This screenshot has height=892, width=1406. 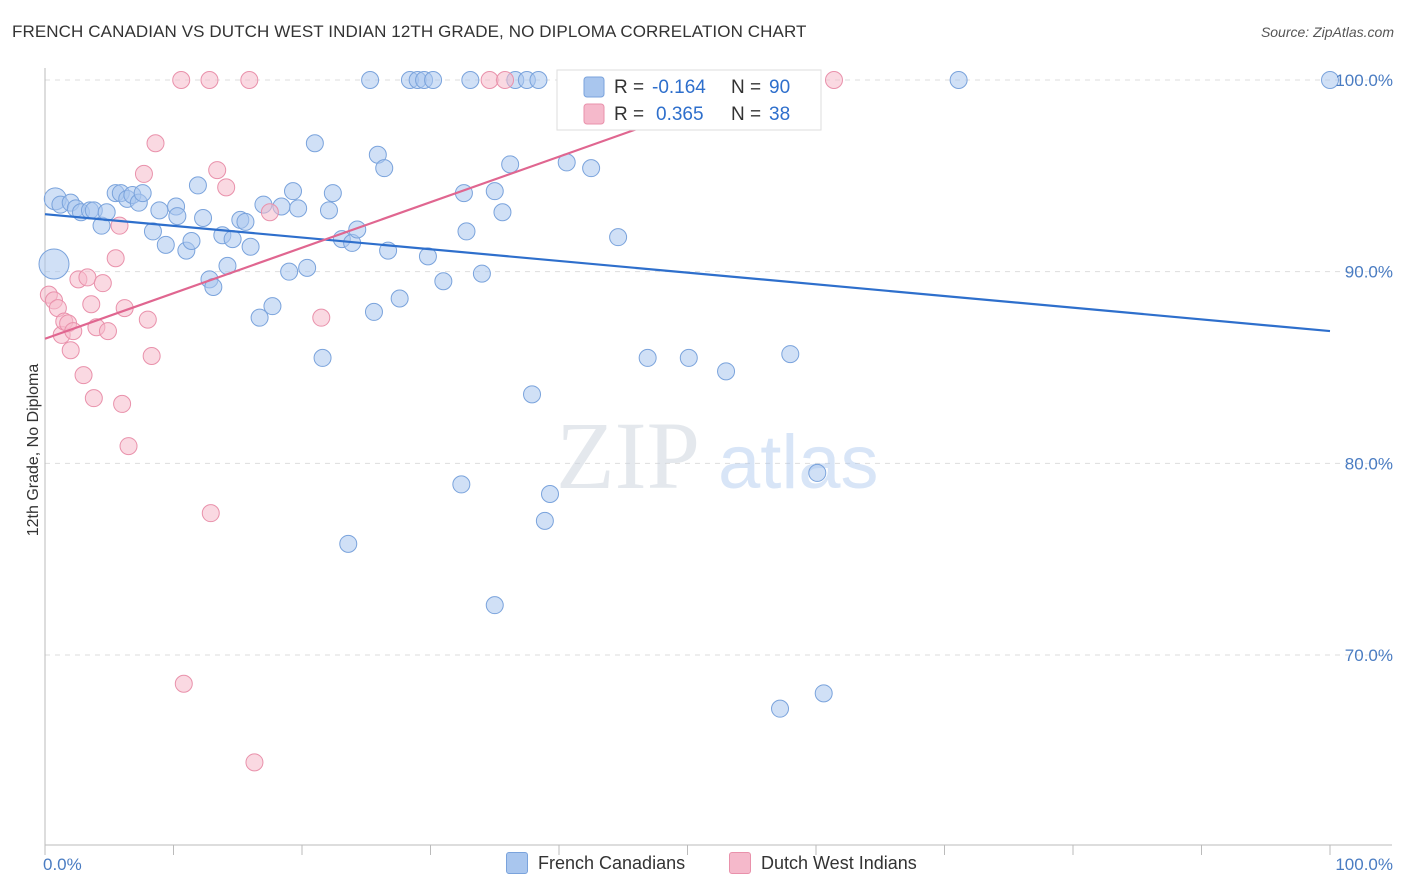 What do you see at coordinates (680, 114) in the screenshot?
I see `legend-r-value-pink: 0.365` at bounding box center [680, 114].